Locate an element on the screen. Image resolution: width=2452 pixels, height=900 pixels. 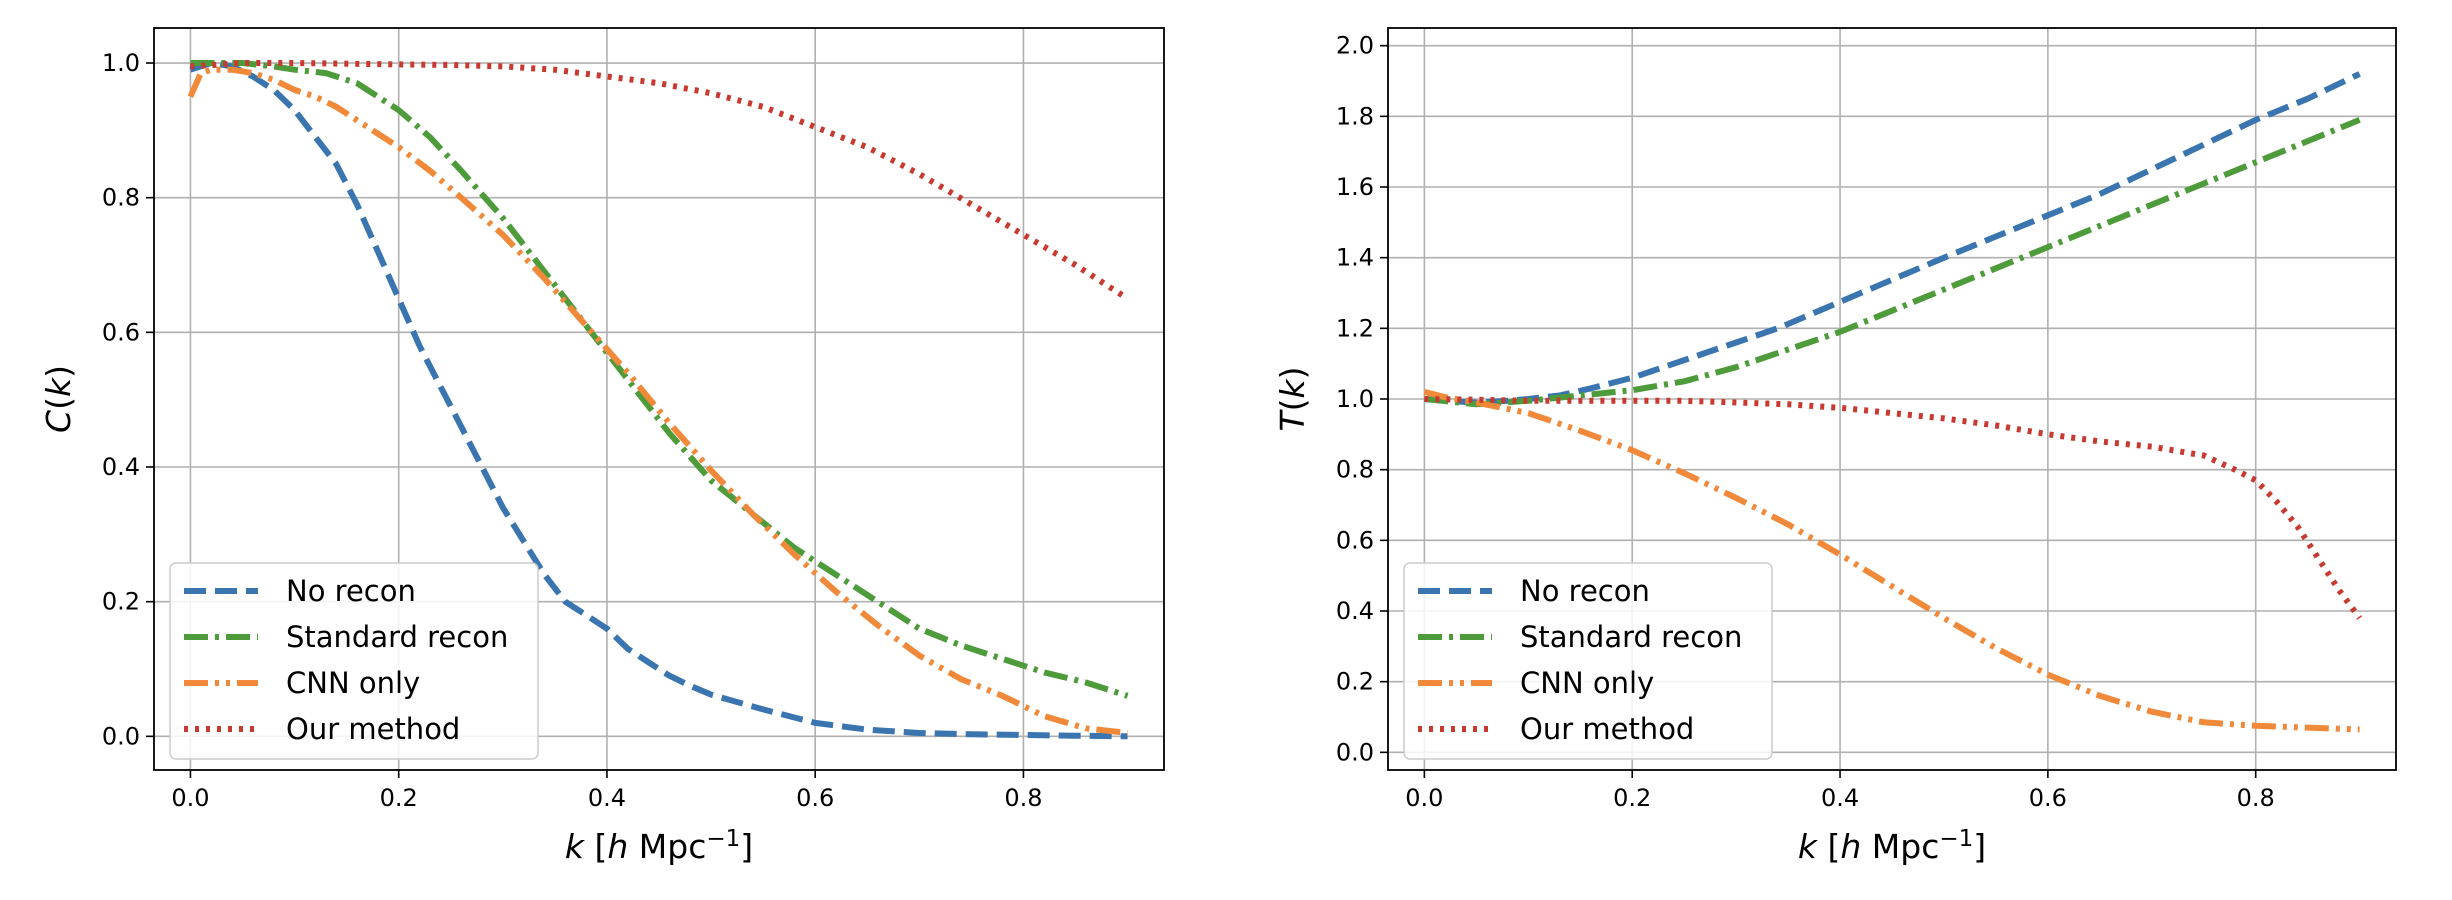
series-line-no-recon is located at coordinates (1892, 238).